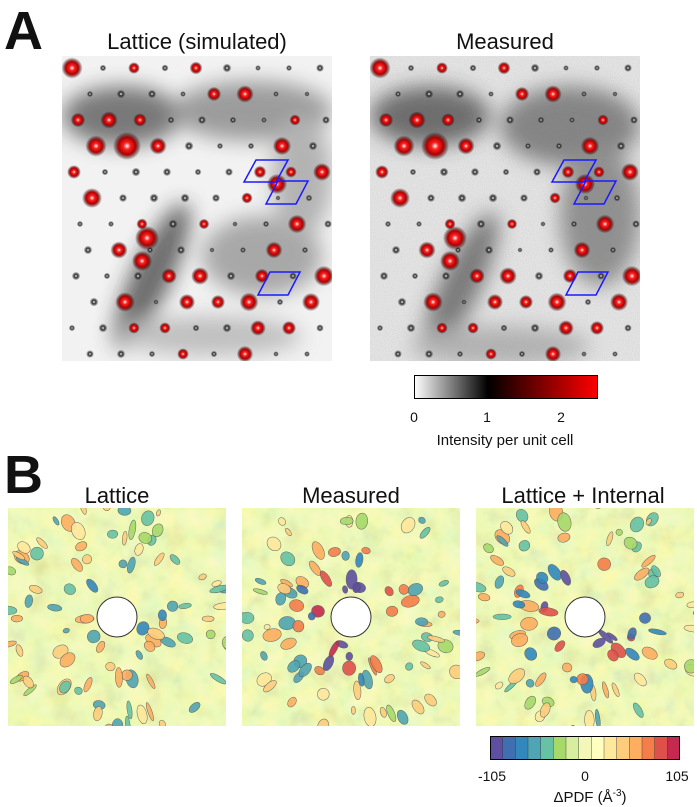 The height and width of the screenshot is (807, 697). I want to click on lattice-title-b: Lattice, so click(117, 495).